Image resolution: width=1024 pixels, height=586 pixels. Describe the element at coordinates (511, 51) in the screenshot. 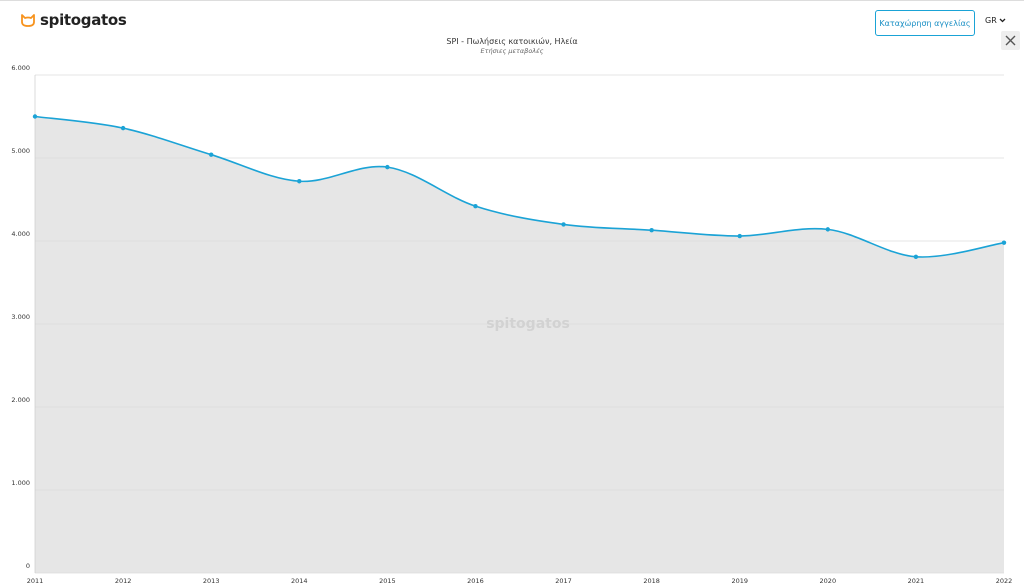

I see `chart-subtitle: Ετήσιες μεταβολές` at that location.